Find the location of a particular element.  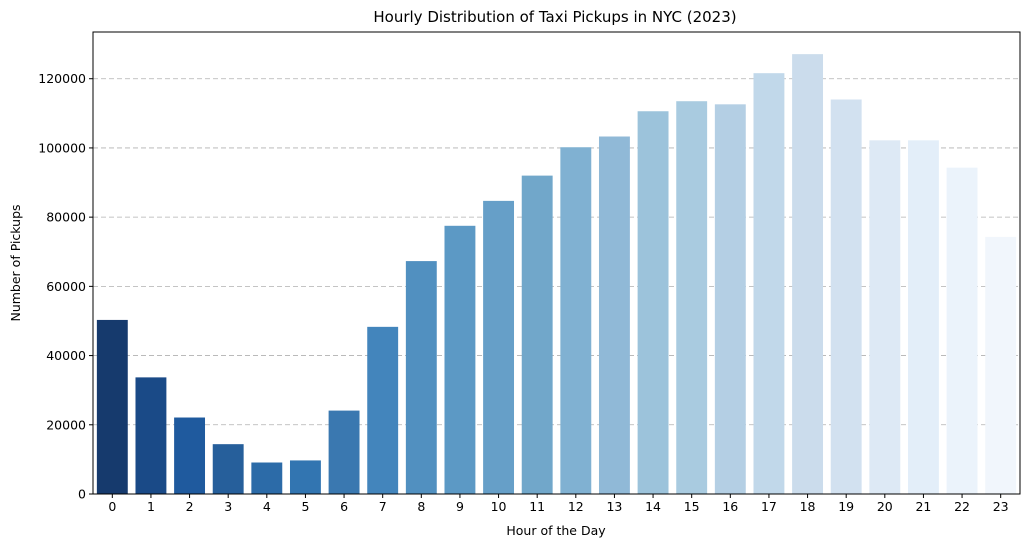

x-tick-label: 11 is located at coordinates (537, 506).